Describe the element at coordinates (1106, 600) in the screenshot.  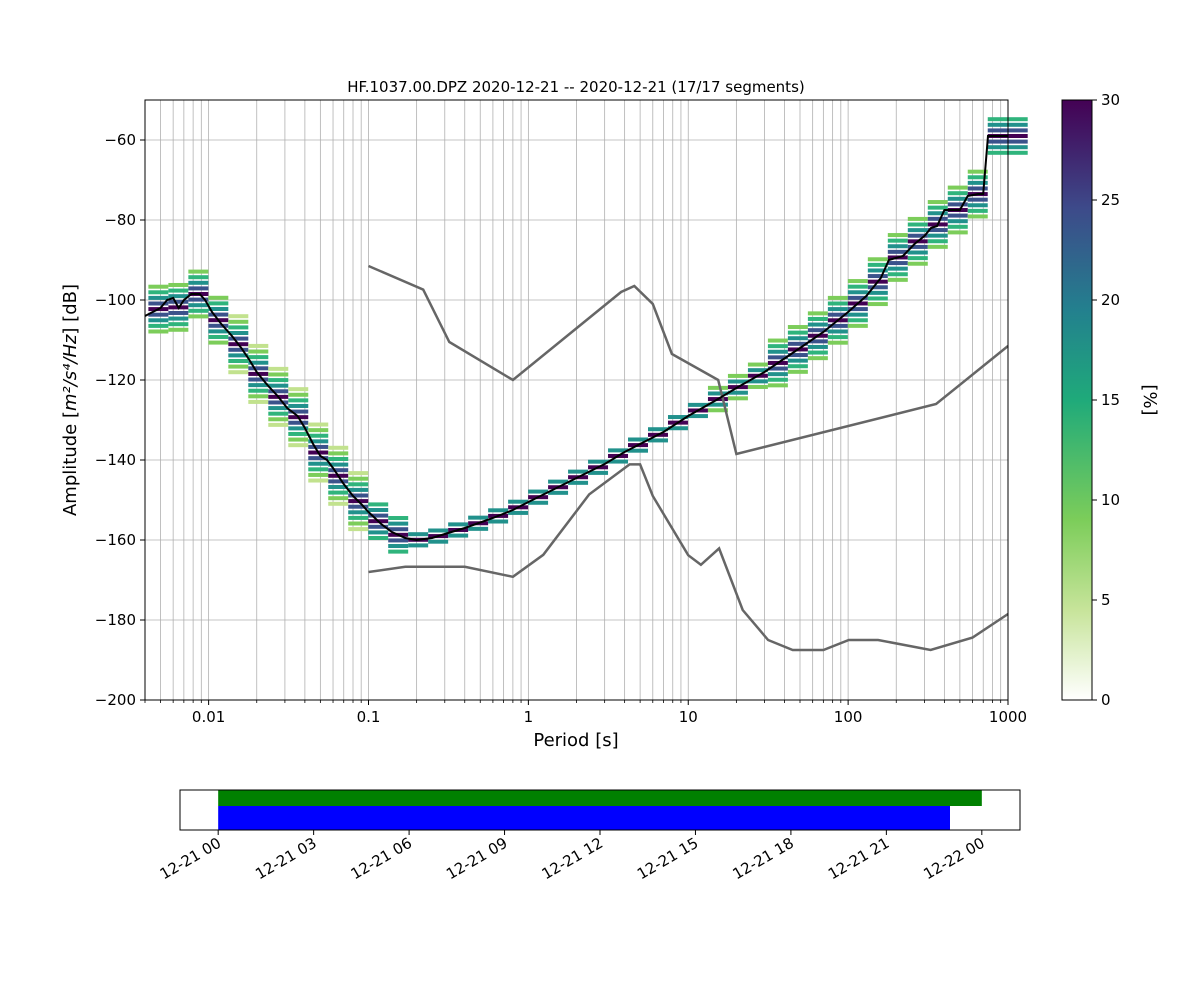
I see `colorbar-tick-label: 5` at that location.